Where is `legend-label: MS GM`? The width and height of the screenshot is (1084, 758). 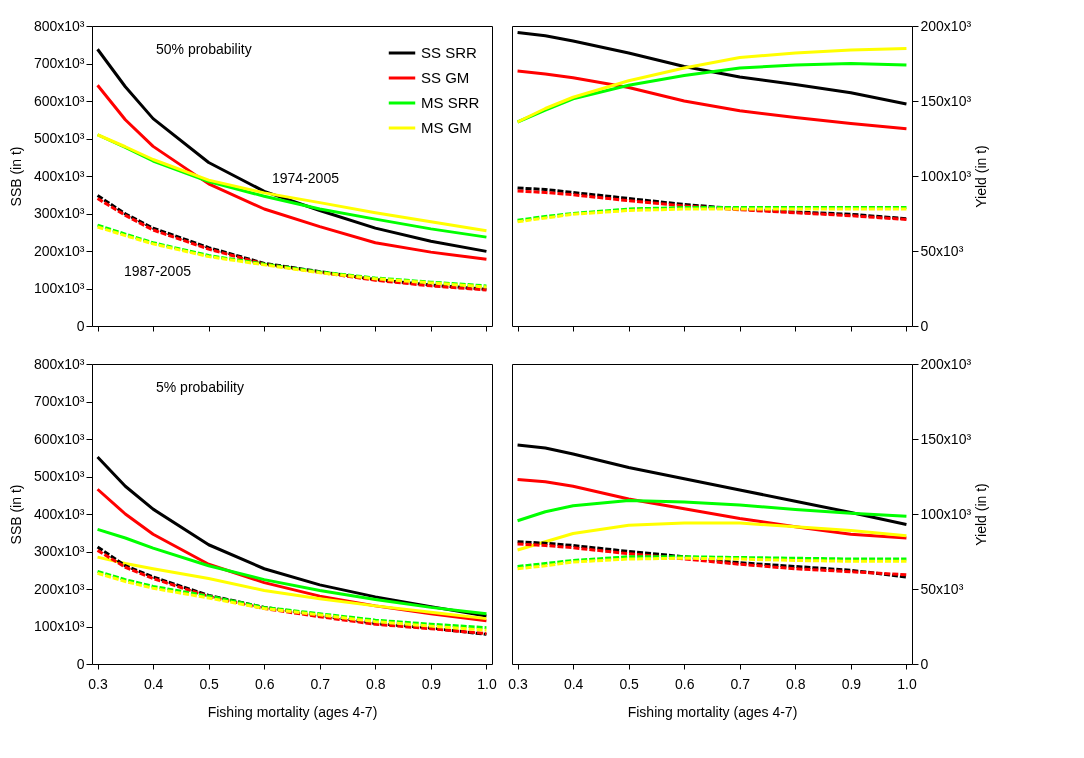 legend-label: MS GM is located at coordinates (446, 127).